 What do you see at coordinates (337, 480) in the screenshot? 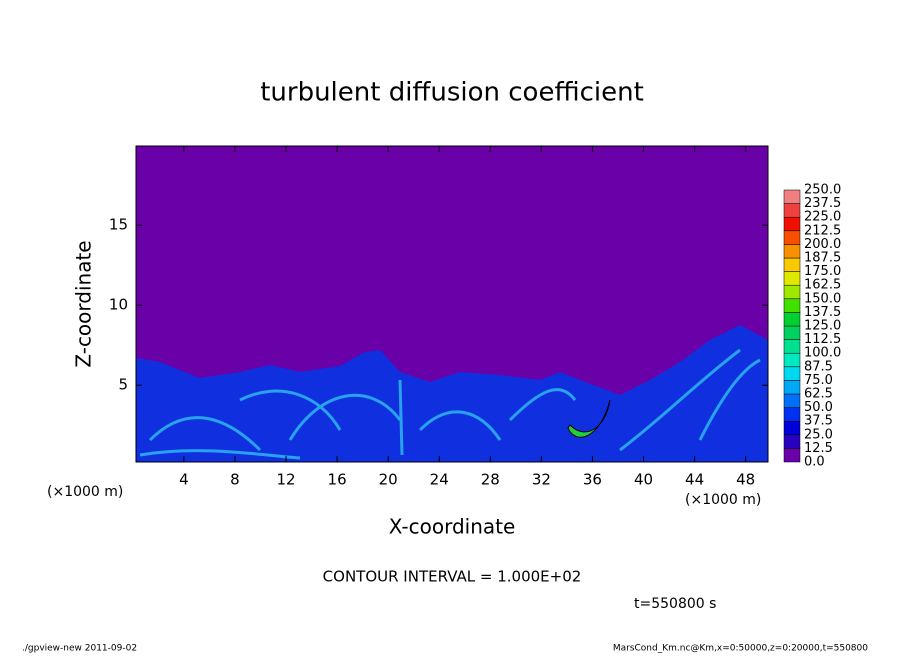
I see `x-tick-label: 16` at bounding box center [337, 480].